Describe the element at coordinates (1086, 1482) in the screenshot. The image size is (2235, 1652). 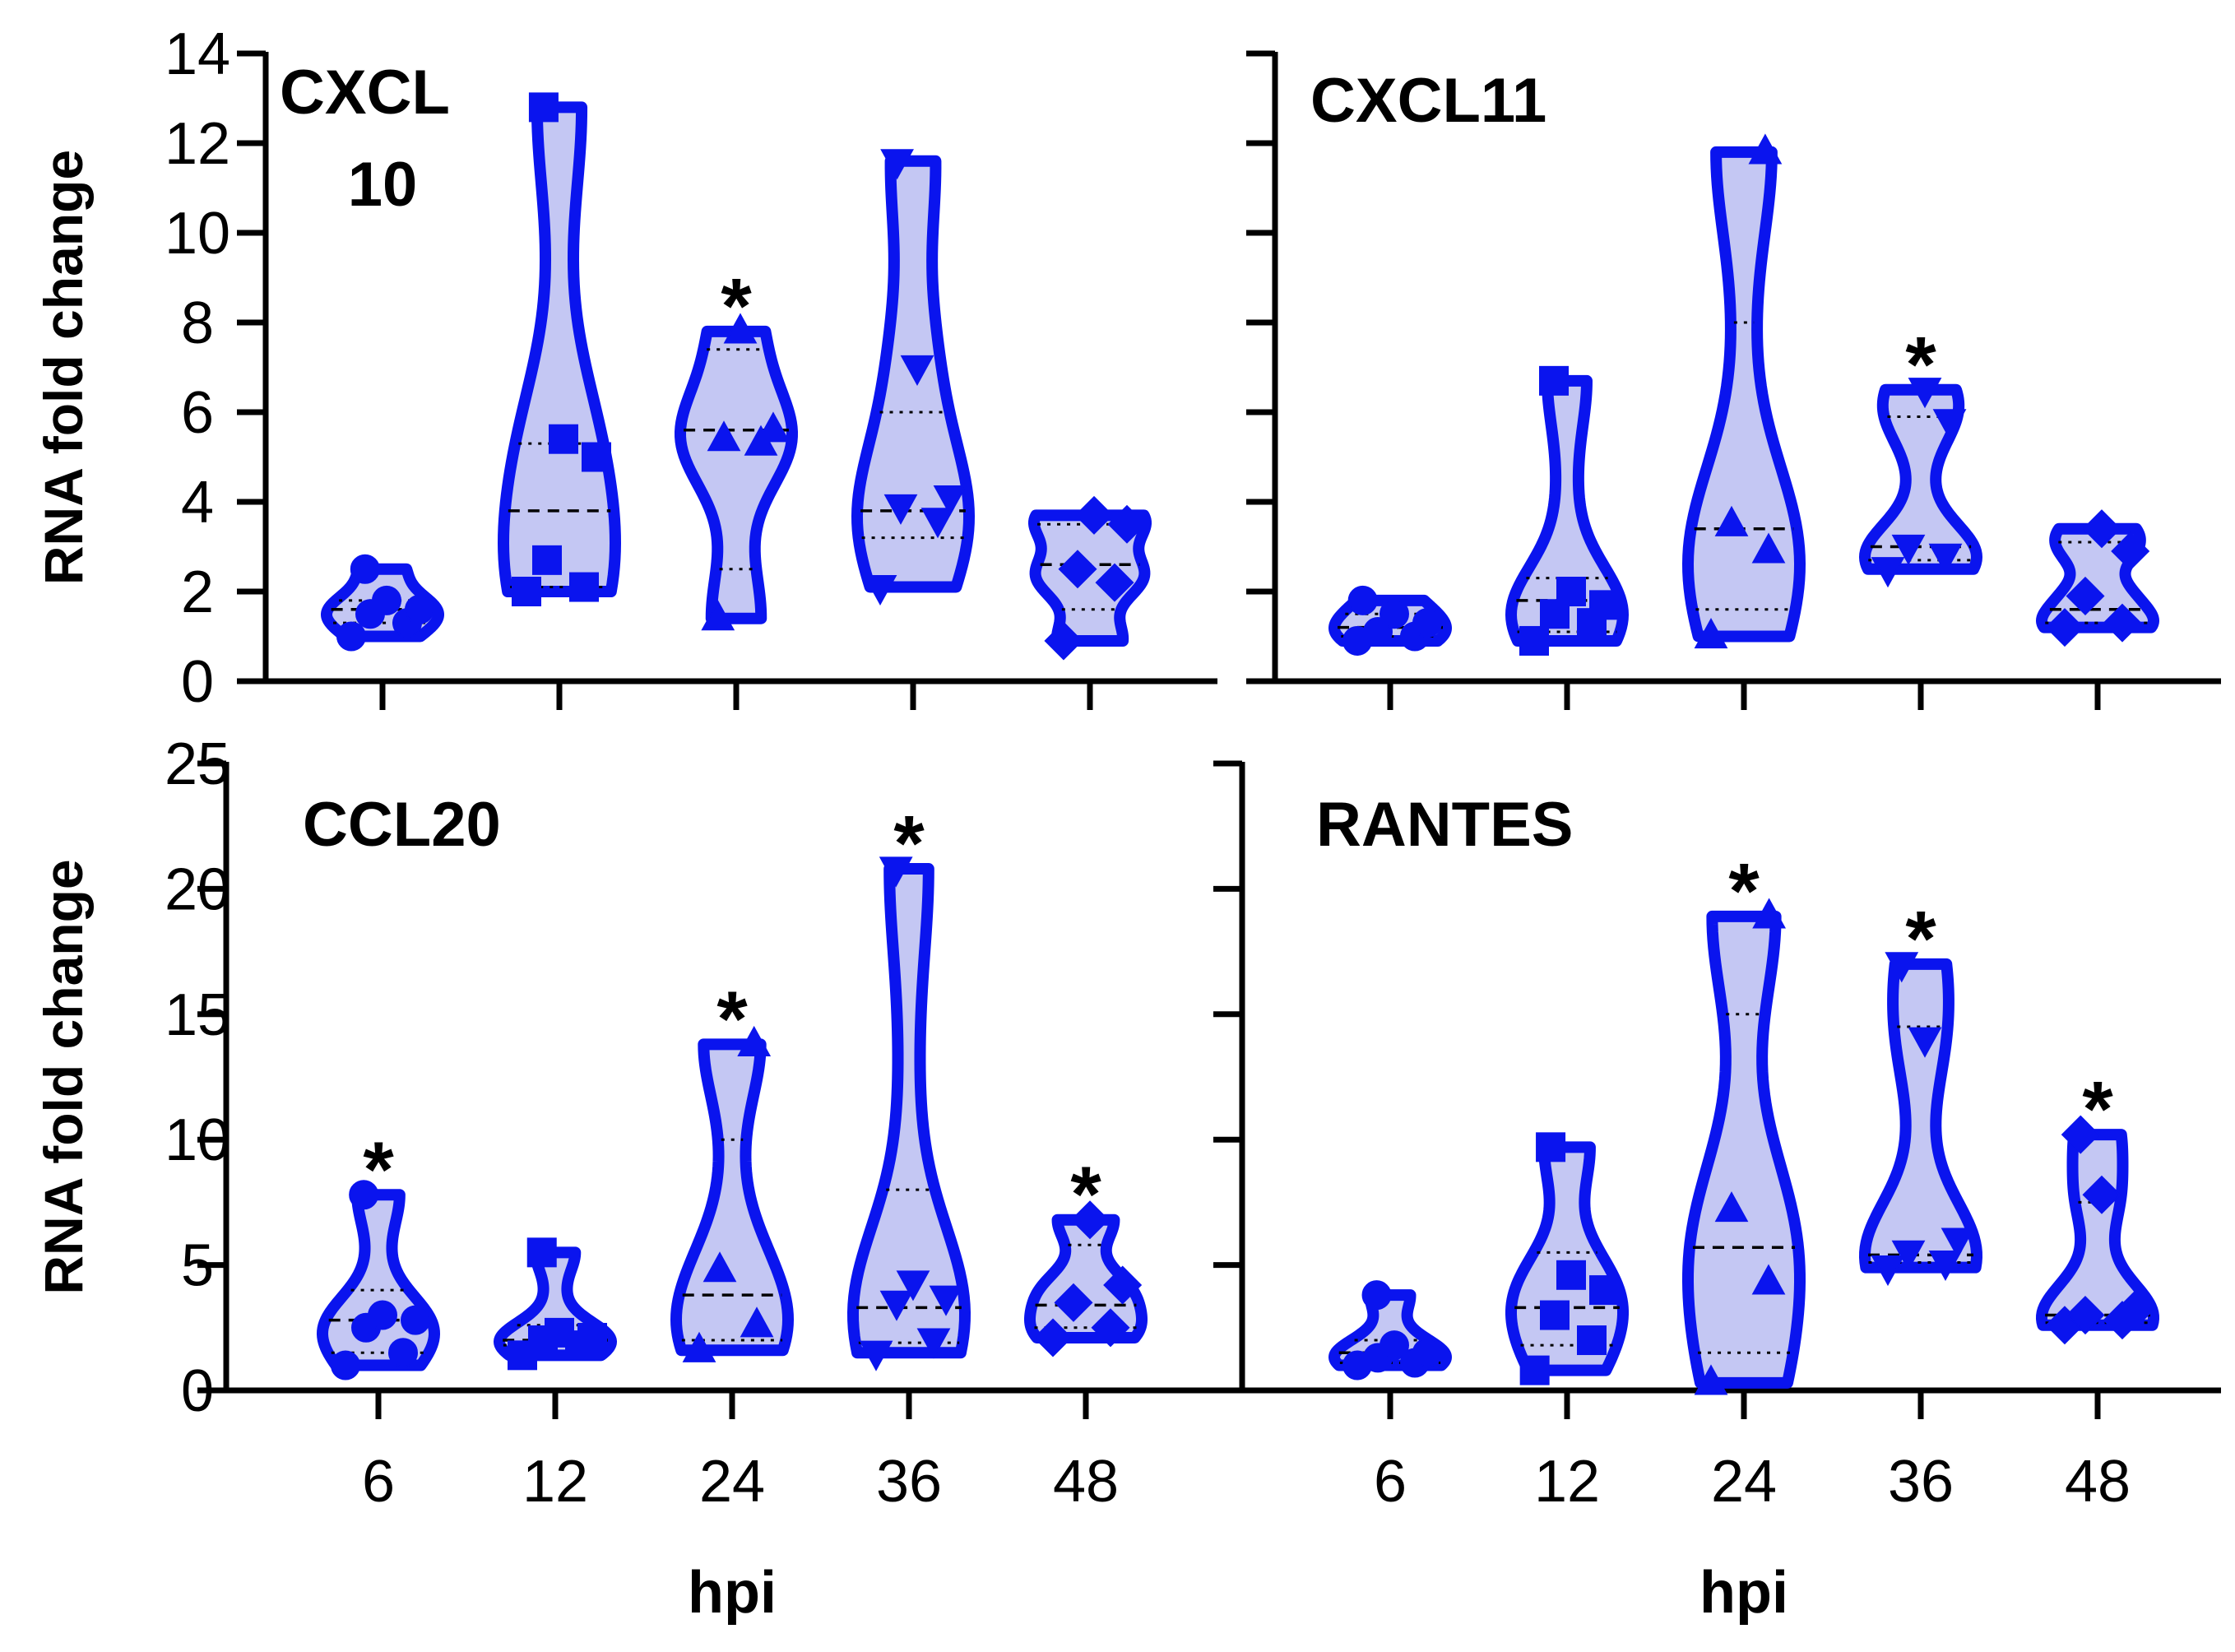
I see `x-tick-label: 48` at that location.